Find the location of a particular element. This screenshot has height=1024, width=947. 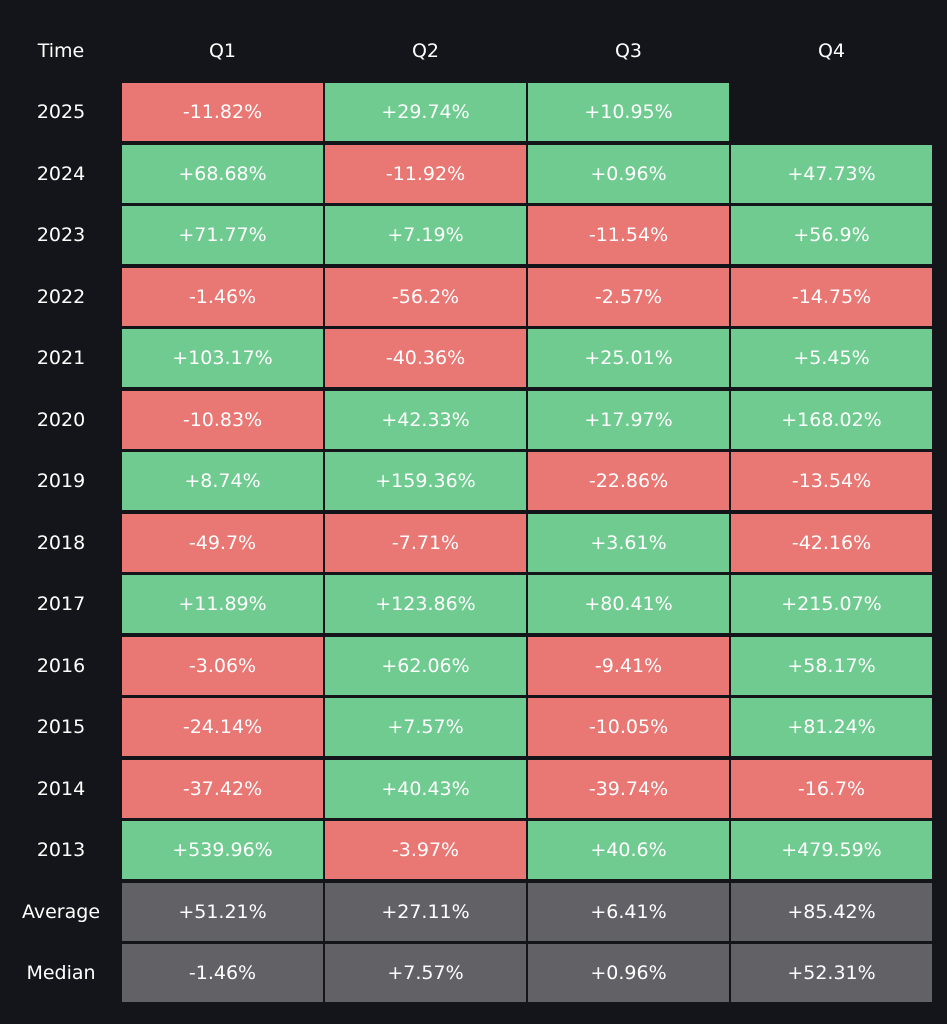

heatmap-cell: -22.86% is located at coordinates (628, 481).